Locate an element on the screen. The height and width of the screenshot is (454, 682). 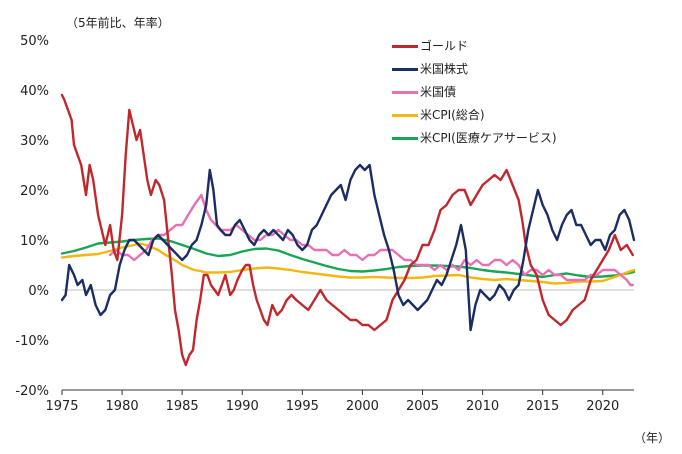
x-tick-label: 1975 is located at coordinates (61, 406).